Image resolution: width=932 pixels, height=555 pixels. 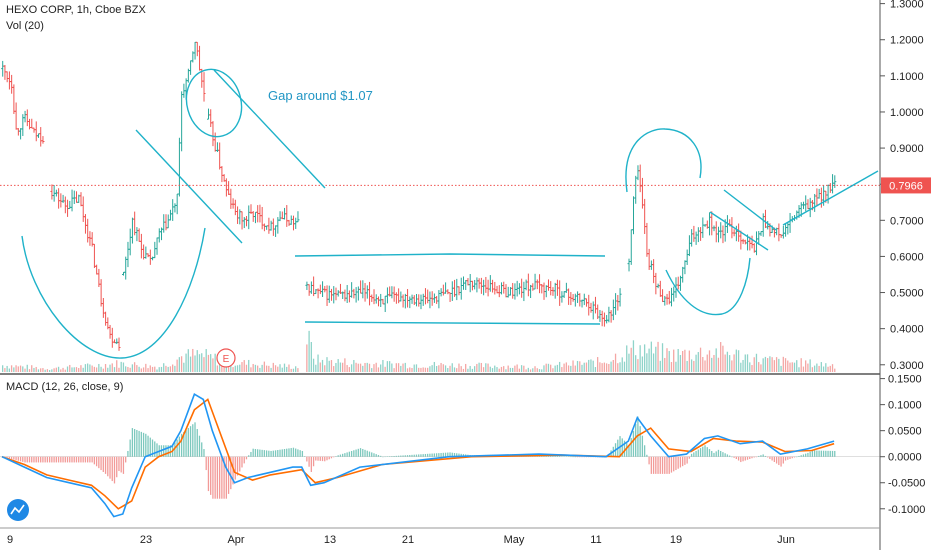 I want to click on cup-curve, so click(x=113, y=293).